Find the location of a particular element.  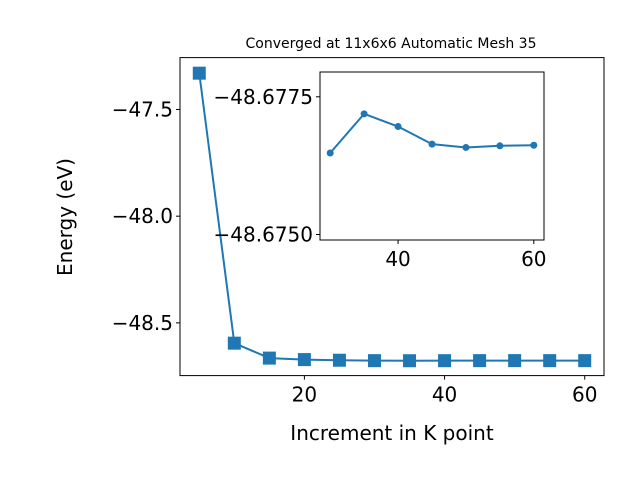

y-axis-label: Energy (eV) is located at coordinates (65, 217).